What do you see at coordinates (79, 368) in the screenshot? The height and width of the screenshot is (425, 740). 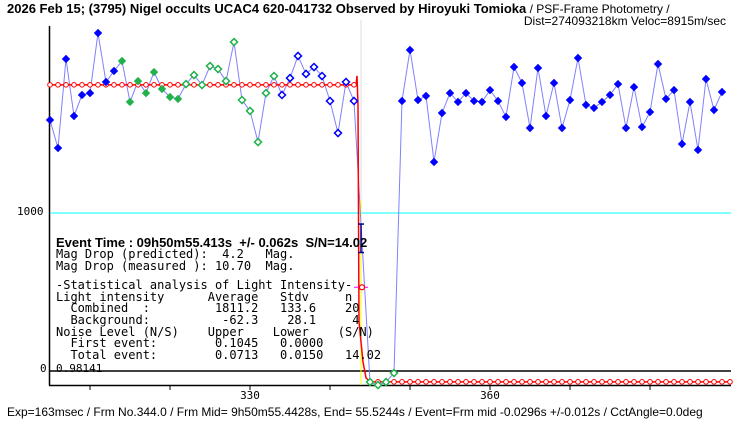 I see `zero-annotation: 0.98141` at bounding box center [79, 368].